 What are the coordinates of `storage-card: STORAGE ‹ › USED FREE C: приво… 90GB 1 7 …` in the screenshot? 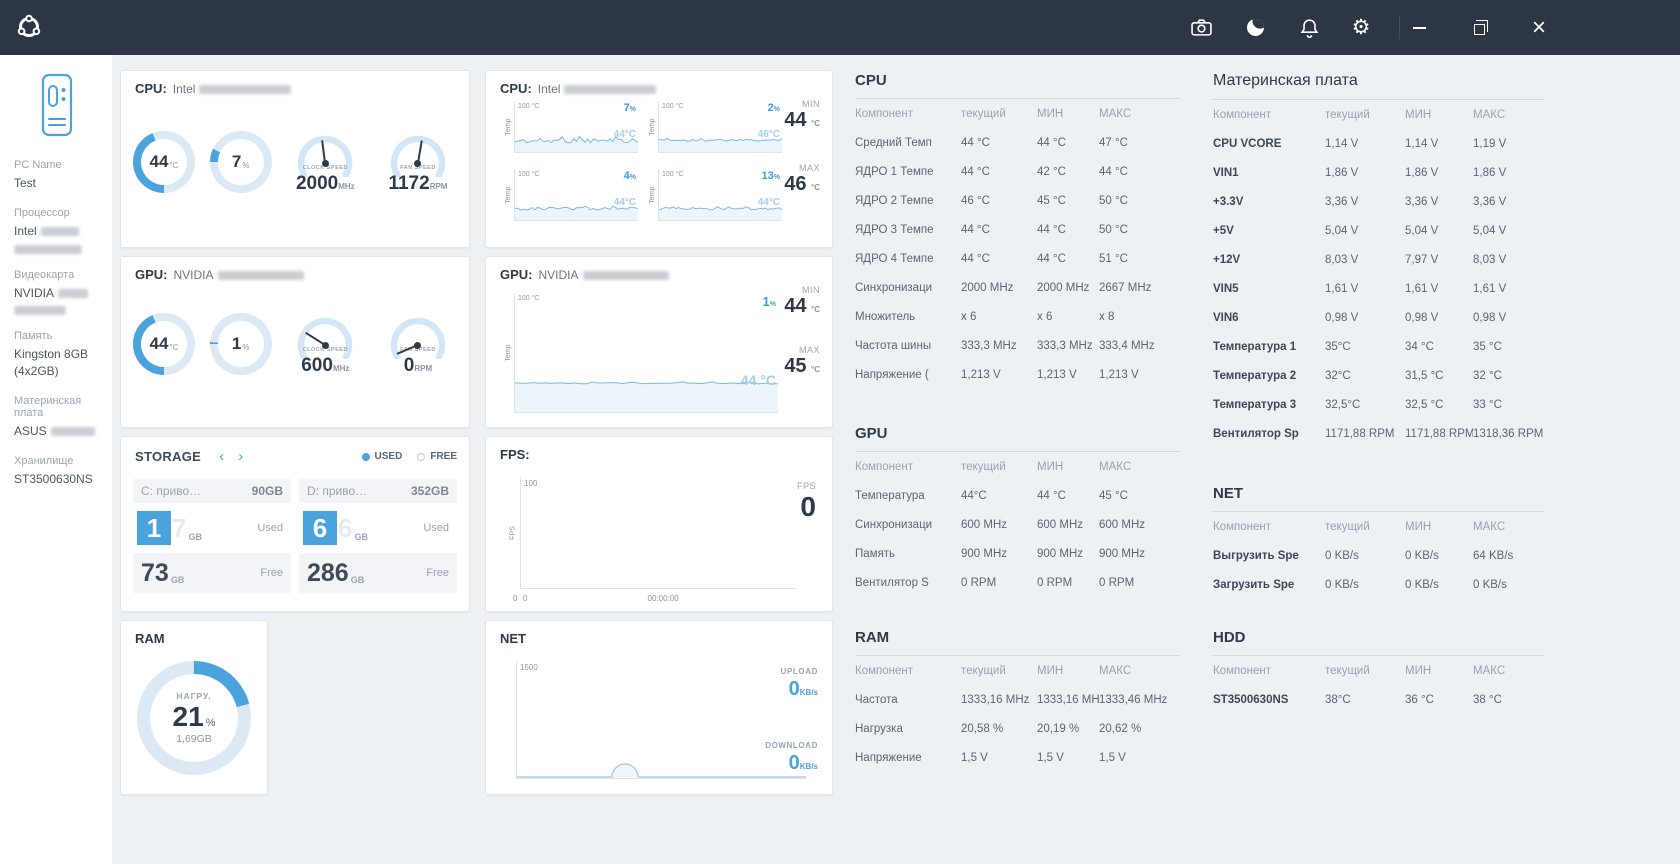 It's located at (295, 524).